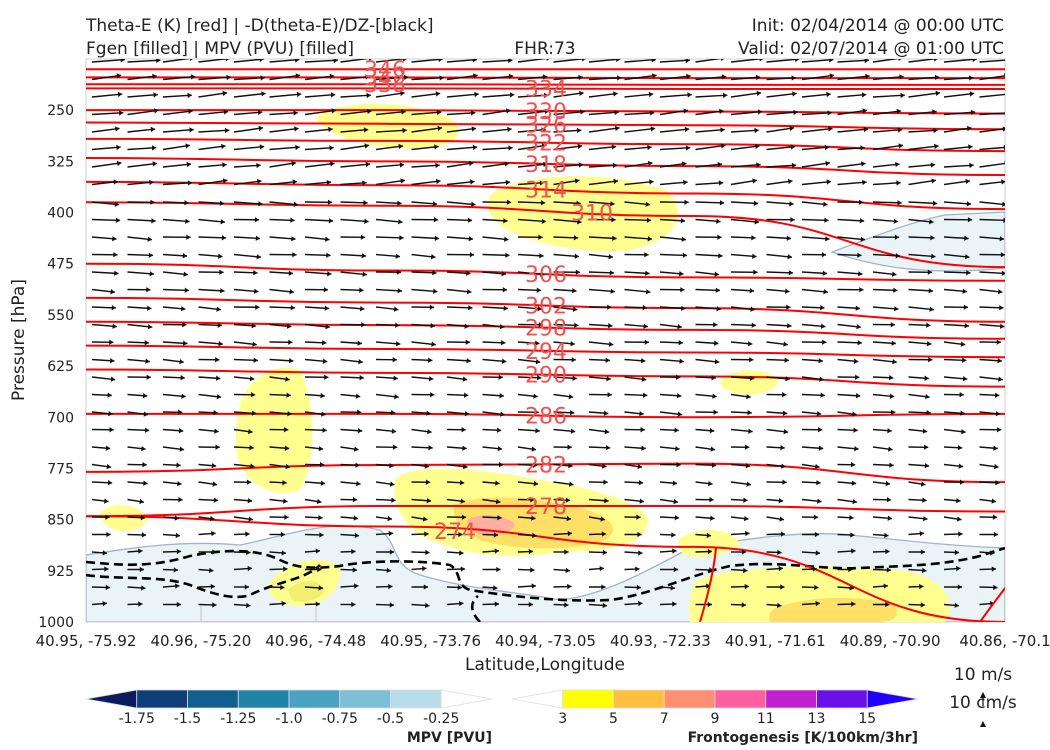 The width and height of the screenshot is (1050, 750). I want to click on theta-e-contour-label: 298, so click(546, 329).